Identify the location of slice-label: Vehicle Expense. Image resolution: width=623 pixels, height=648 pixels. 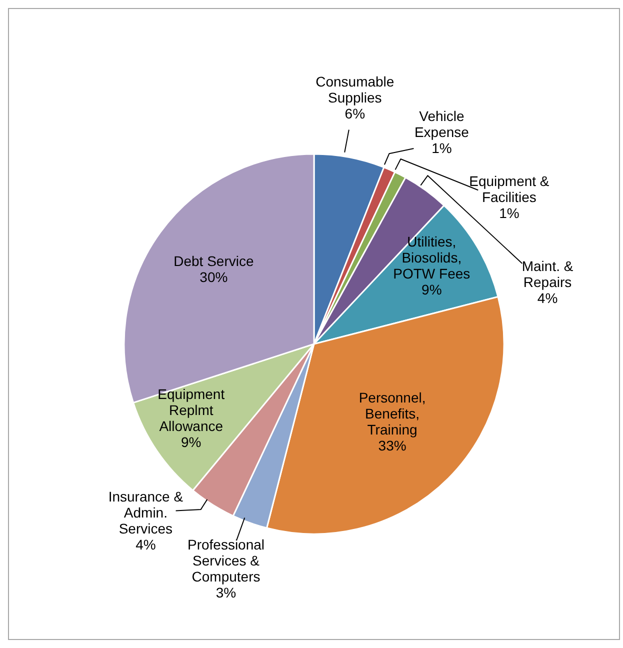
(442, 124).